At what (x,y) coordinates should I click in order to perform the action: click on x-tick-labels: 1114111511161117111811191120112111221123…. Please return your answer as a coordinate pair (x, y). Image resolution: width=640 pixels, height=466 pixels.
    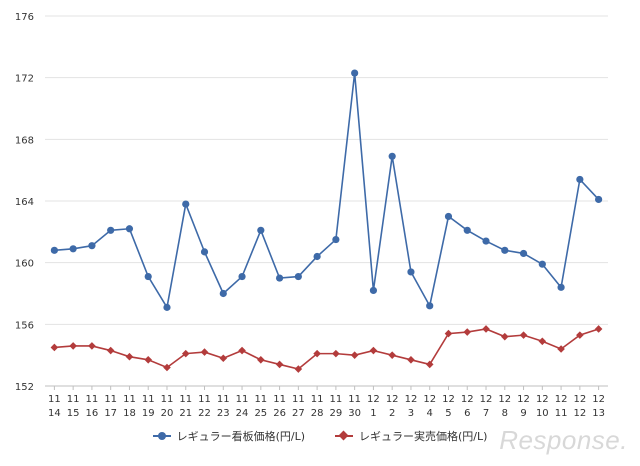
    Looking at the image, I should click on (326, 402).